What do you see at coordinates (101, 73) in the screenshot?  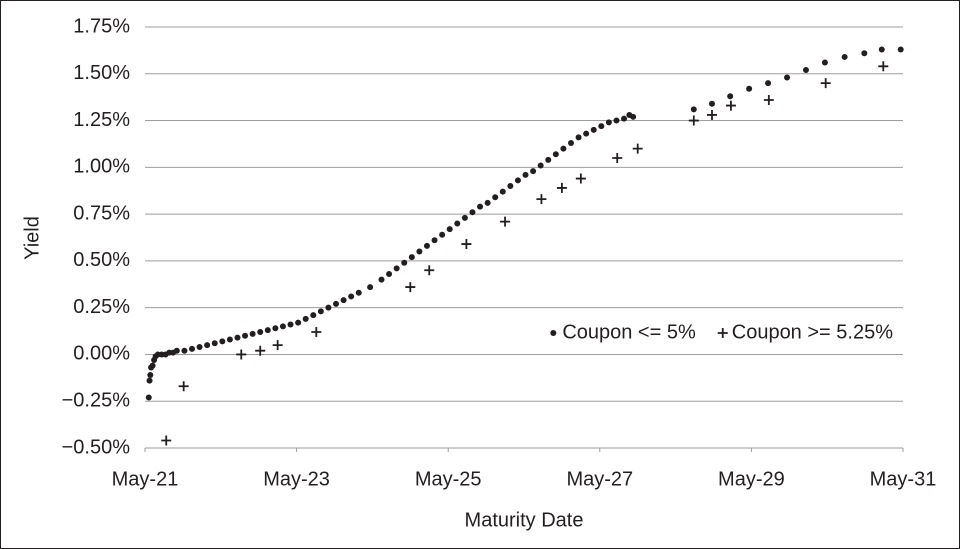 I see `y-tick-label: 1.50%` at bounding box center [101, 73].